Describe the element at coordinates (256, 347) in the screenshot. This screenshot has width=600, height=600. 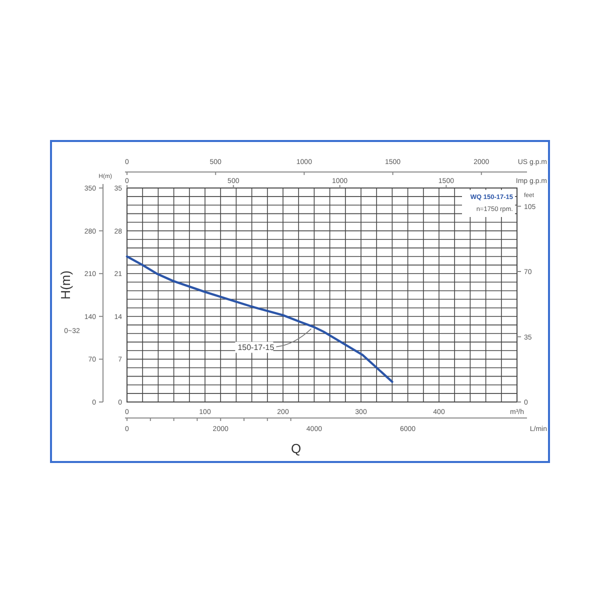
I see `annotation: 150-17-15` at that location.